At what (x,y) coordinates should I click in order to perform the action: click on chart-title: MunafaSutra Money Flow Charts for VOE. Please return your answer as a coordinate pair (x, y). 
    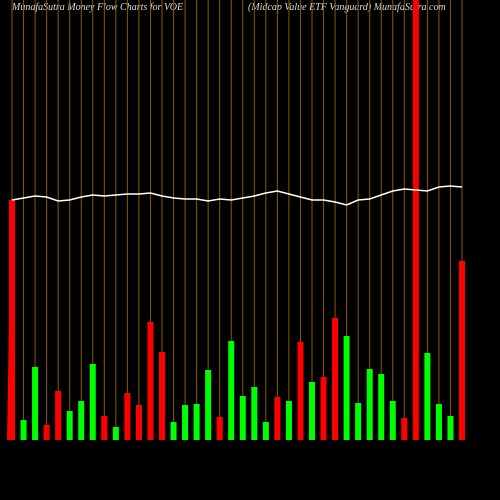
    Looking at the image, I should click on (97, 7).